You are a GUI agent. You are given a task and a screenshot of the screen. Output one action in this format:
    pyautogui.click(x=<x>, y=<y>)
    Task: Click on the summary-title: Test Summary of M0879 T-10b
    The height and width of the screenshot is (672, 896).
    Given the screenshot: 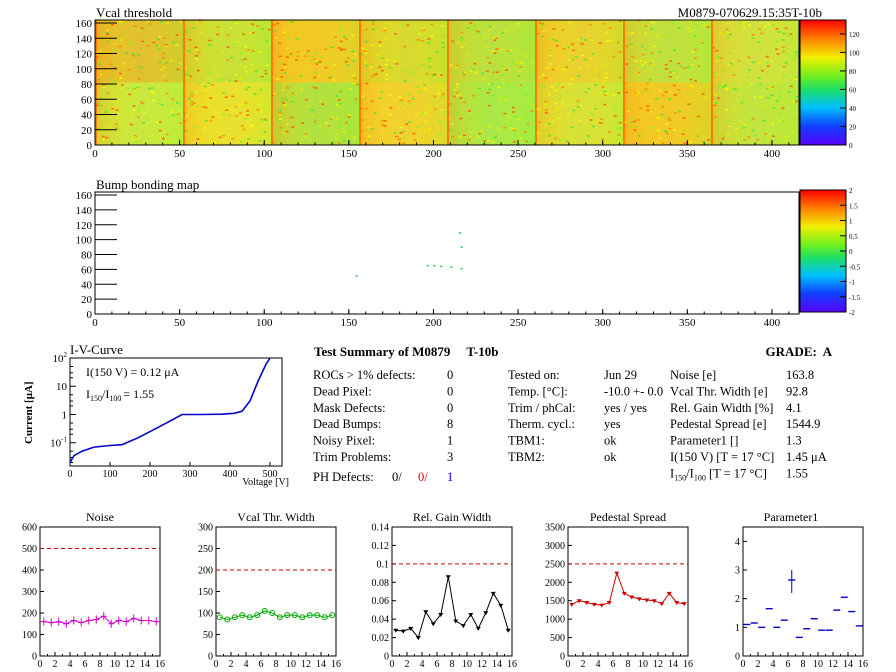 What is the action you would take?
    pyautogui.click(x=406, y=351)
    